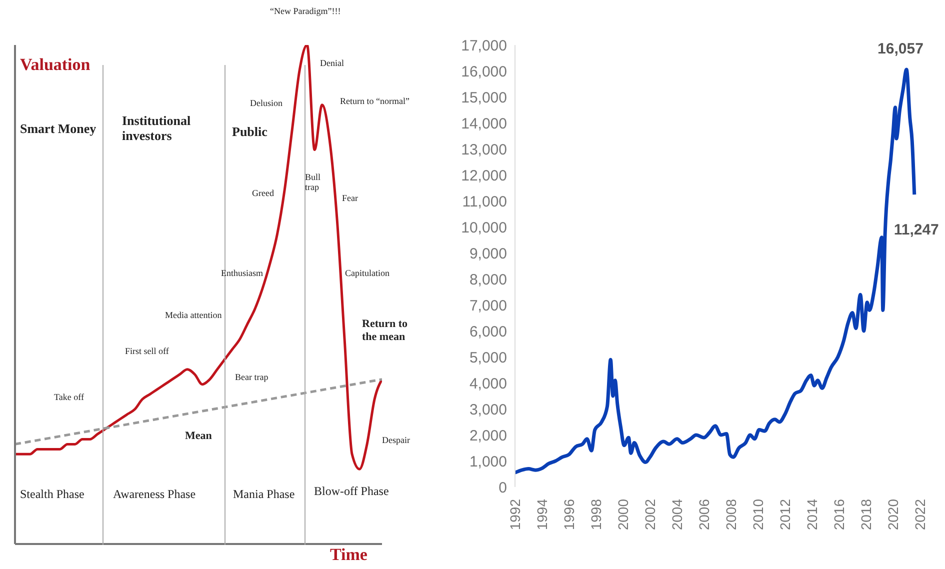 The image size is (945, 569). Describe the element at coordinates (147, 351) in the screenshot. I see `annotation: First sell off` at that location.